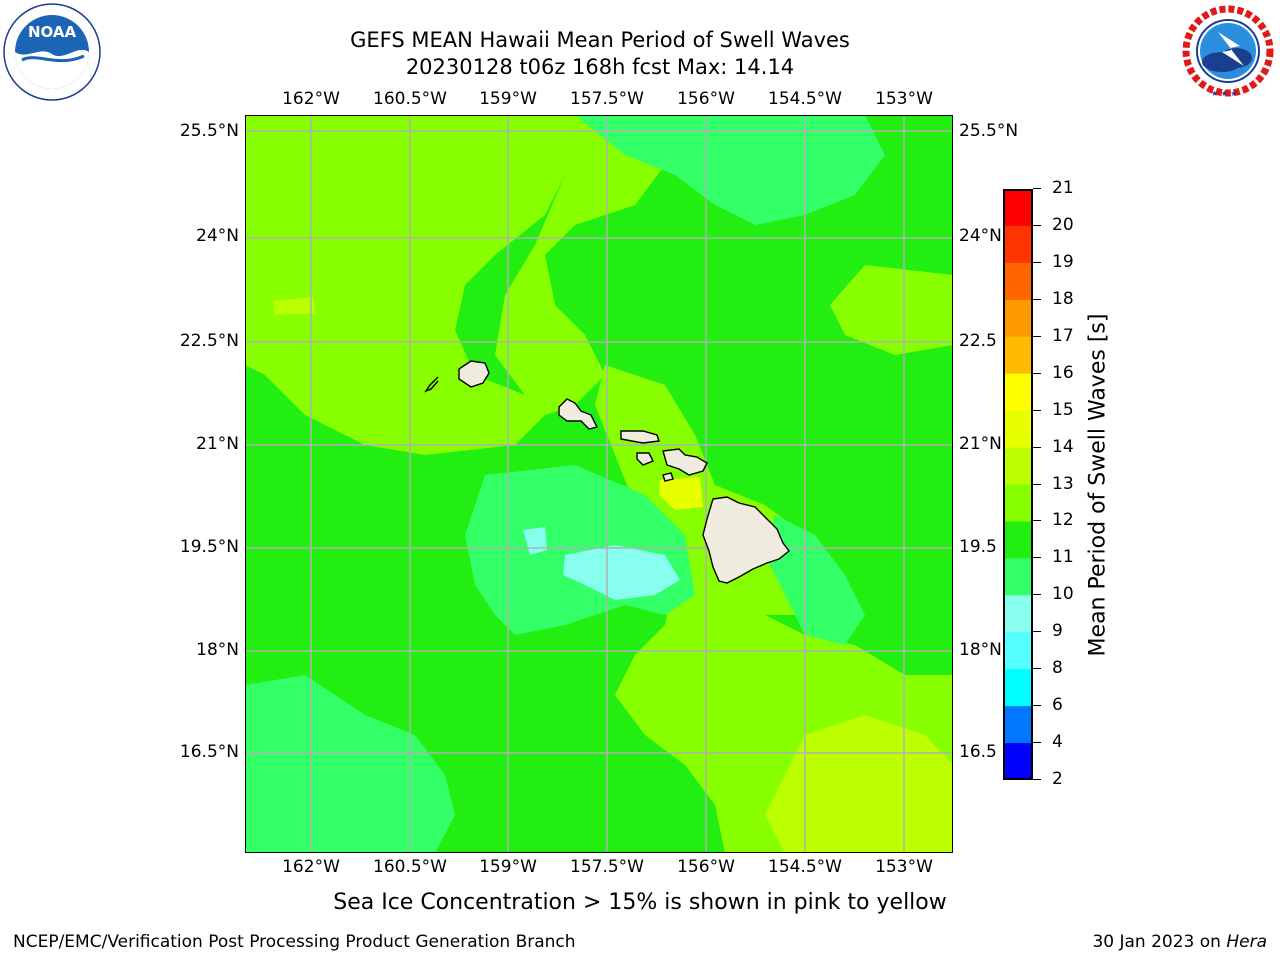 The image size is (1280, 960). I want to click on colorbar-tick-label: 9, so click(1057, 631).